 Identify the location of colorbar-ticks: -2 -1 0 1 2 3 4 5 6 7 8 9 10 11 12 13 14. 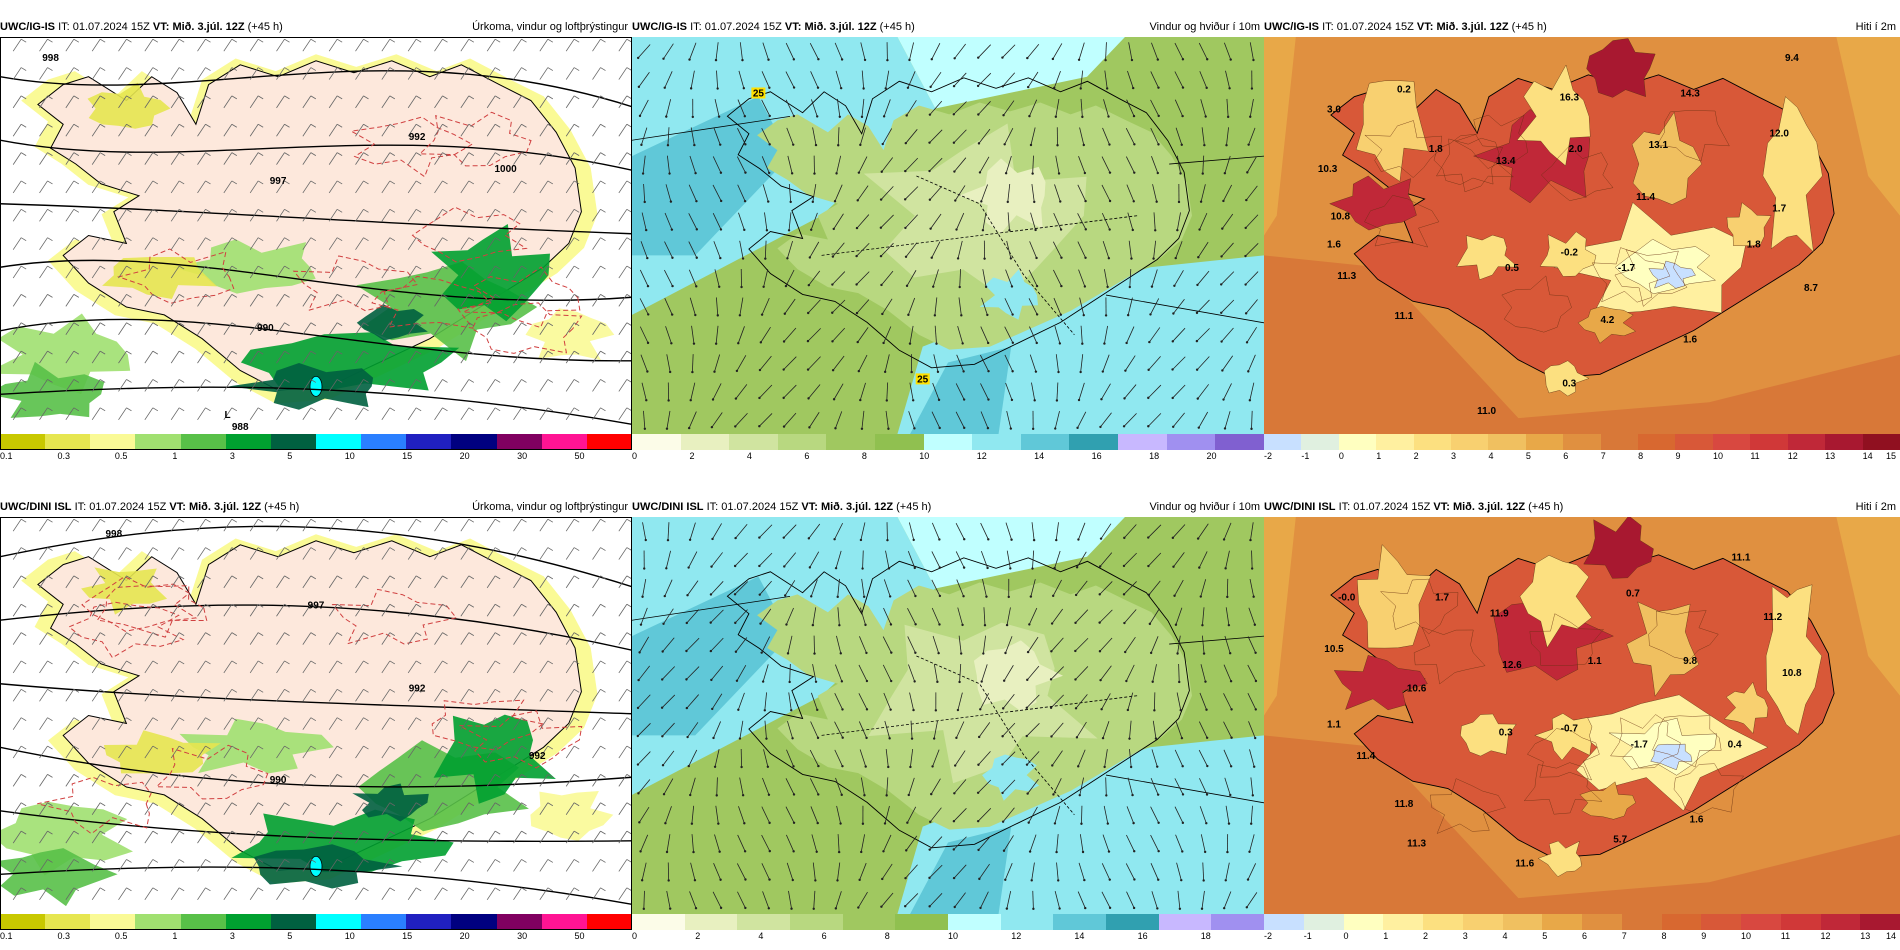
(1582, 936).